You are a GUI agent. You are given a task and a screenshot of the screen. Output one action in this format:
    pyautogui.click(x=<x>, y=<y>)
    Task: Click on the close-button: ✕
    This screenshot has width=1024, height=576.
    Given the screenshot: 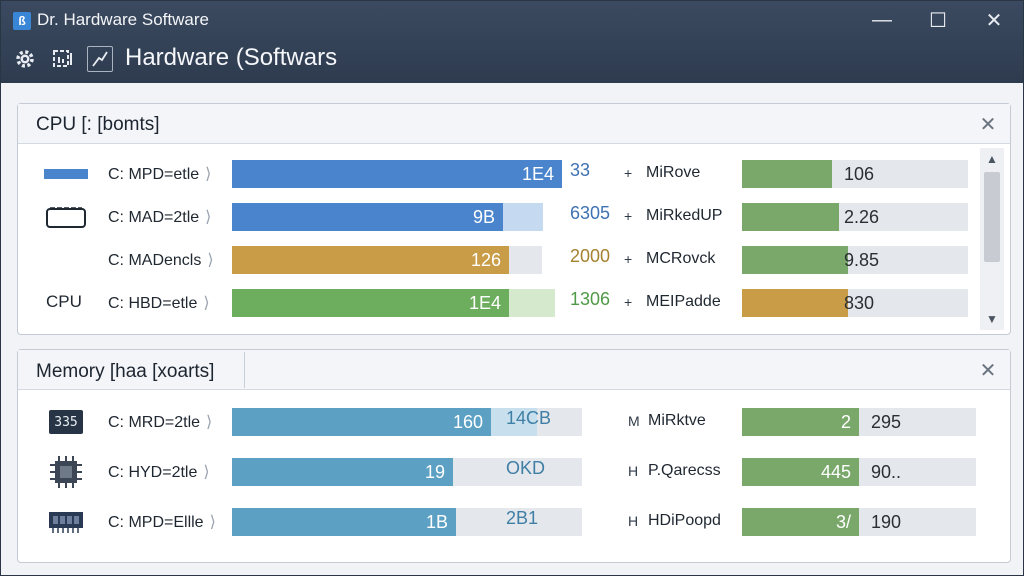 What is the action you would take?
    pyautogui.click(x=994, y=20)
    